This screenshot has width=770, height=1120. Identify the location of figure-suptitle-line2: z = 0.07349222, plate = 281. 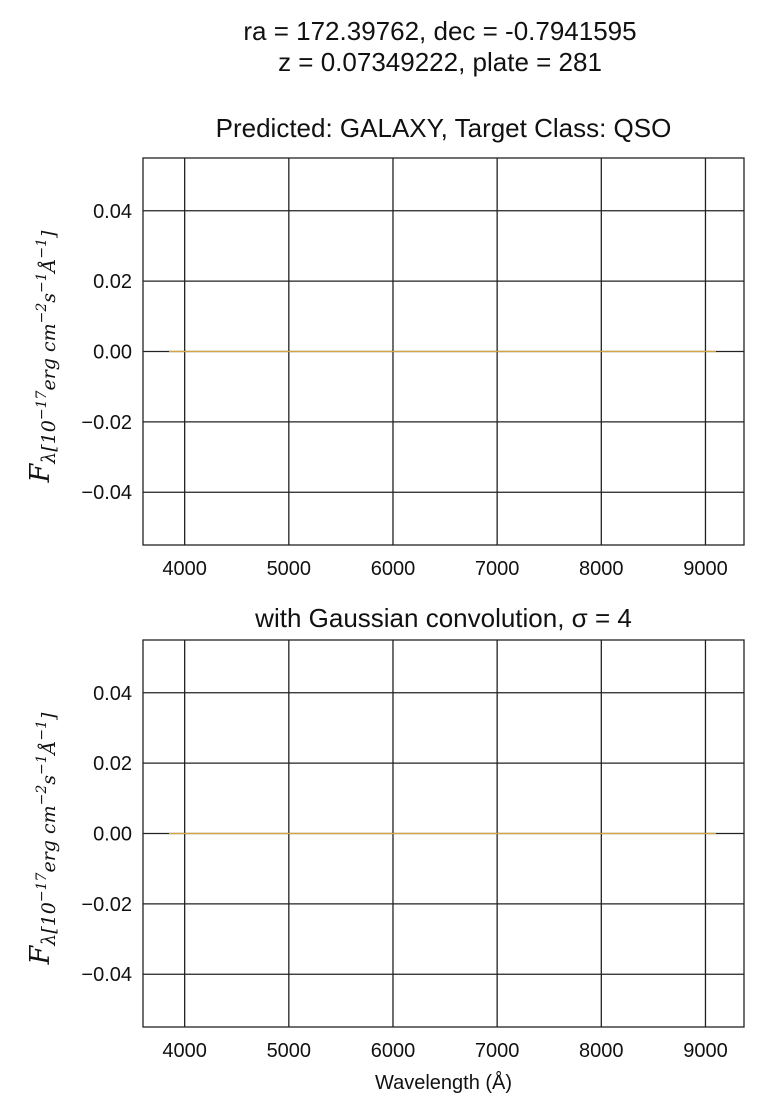
(440, 62).